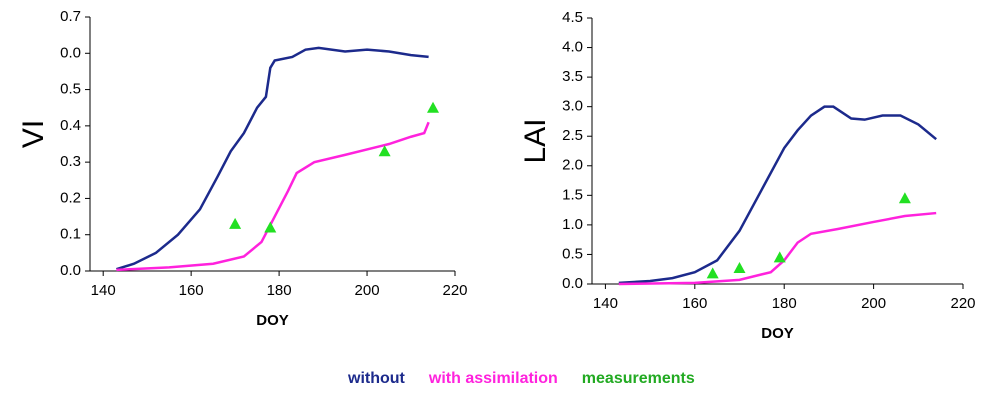  I want to click on legend-entry: measurements, so click(638, 378).